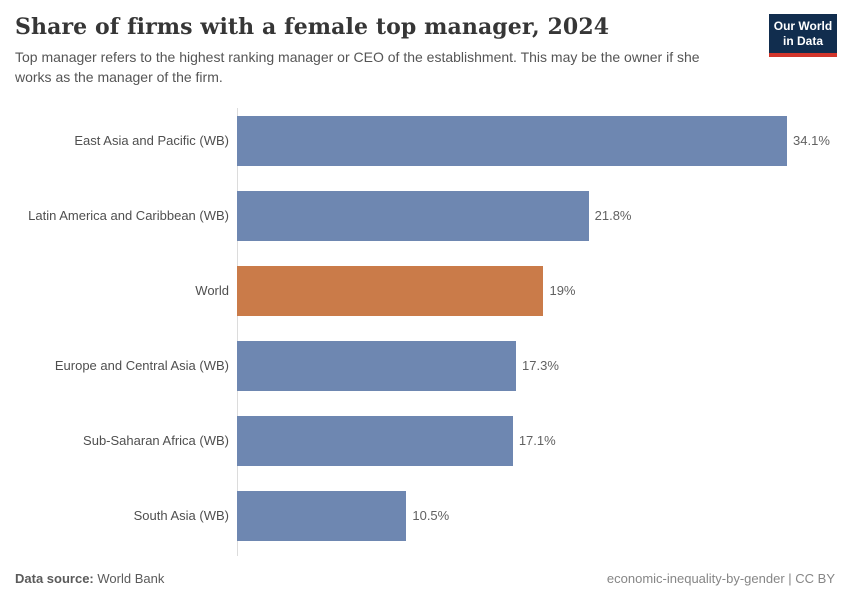  What do you see at coordinates (128, 215) in the screenshot?
I see `bar-category-label: Latin America and Caribbean (WB)` at bounding box center [128, 215].